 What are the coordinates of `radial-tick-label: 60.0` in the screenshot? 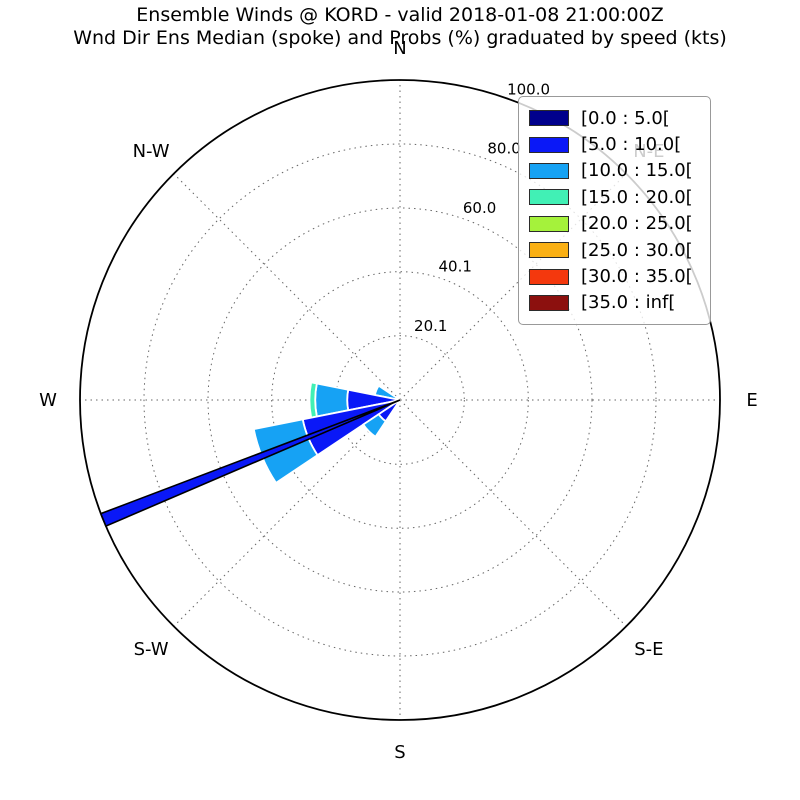 It's located at (479, 208).